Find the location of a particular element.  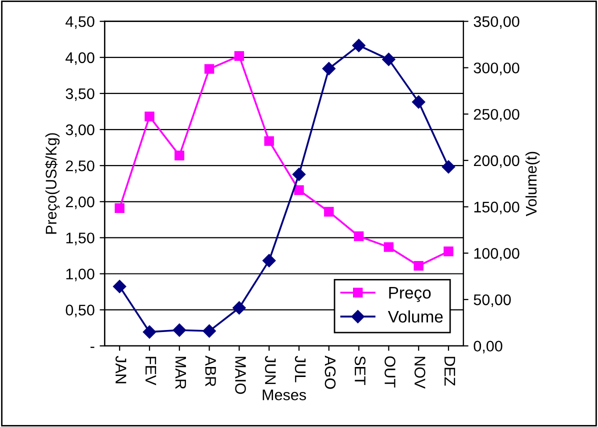

y-tick-label: - is located at coordinates (92, 347).